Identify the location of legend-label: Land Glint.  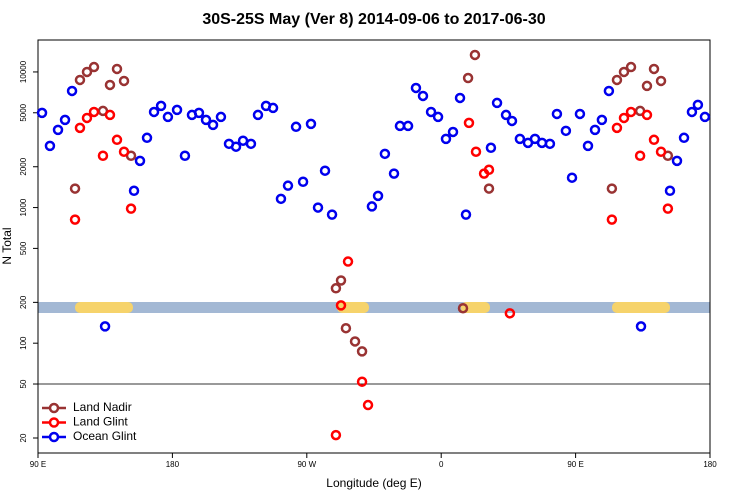
(100, 422).